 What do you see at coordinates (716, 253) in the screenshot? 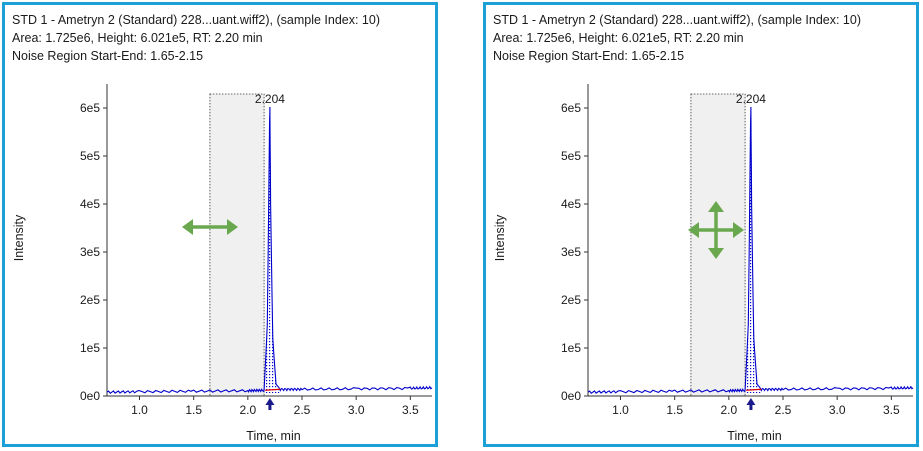
I see `arrow-head-down` at bounding box center [716, 253].